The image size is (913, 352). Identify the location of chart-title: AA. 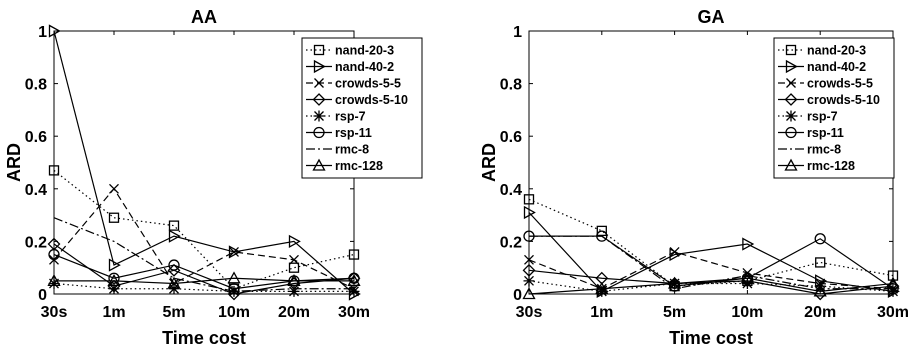
(204, 17).